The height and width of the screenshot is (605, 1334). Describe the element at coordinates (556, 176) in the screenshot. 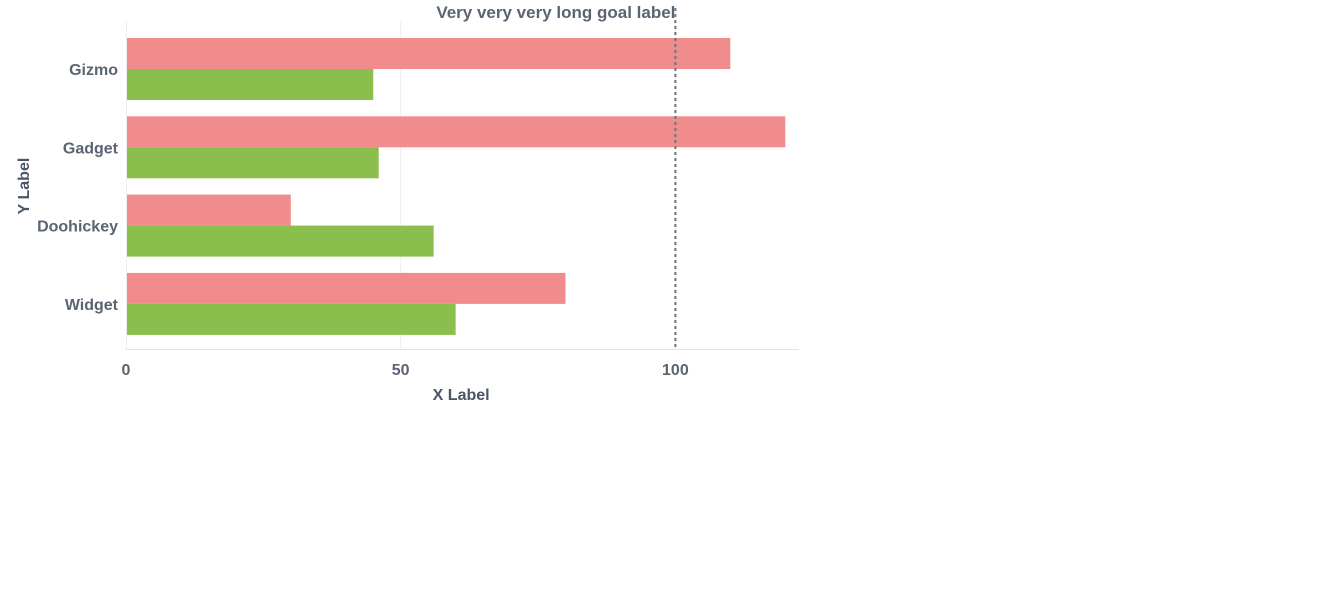

I see `goal-line-group: Very very very long goal label` at that location.